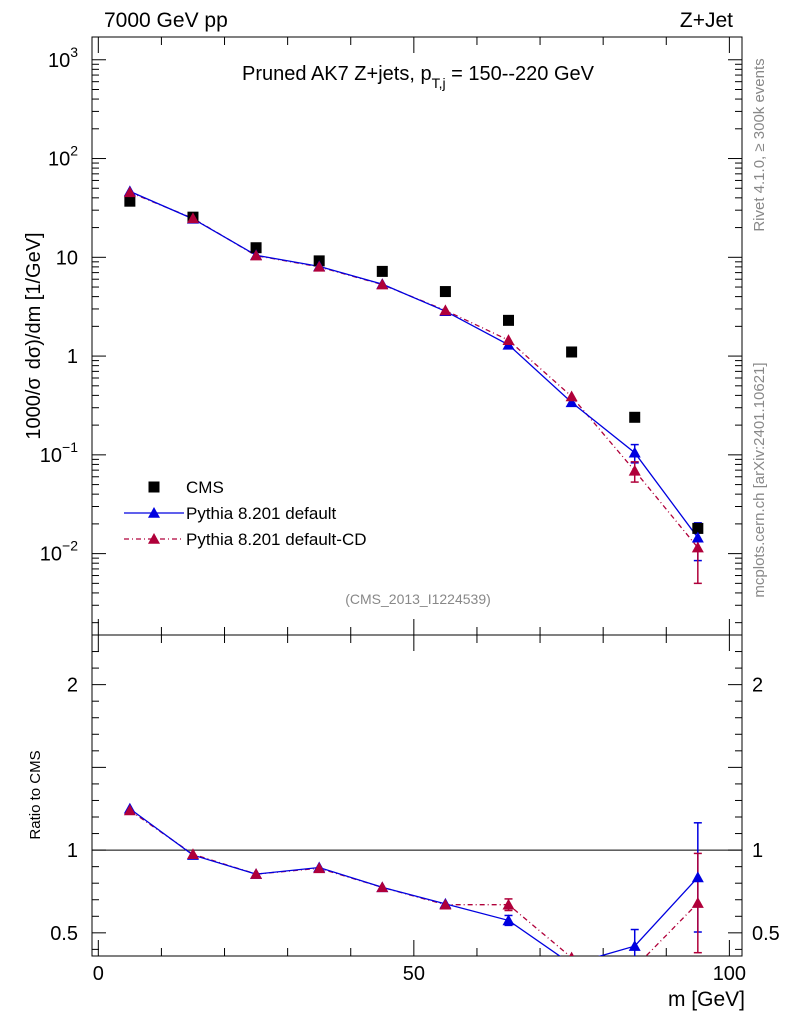 The width and height of the screenshot is (786, 1024). What do you see at coordinates (63, 157) in the screenshot?
I see `main-y-tick-label: 10²` at bounding box center [63, 157].